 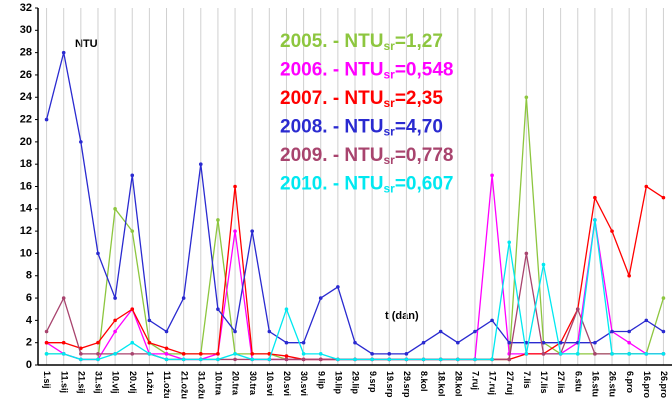 I want to click on x-tick-label: 16.pro, so click(x=647, y=385).